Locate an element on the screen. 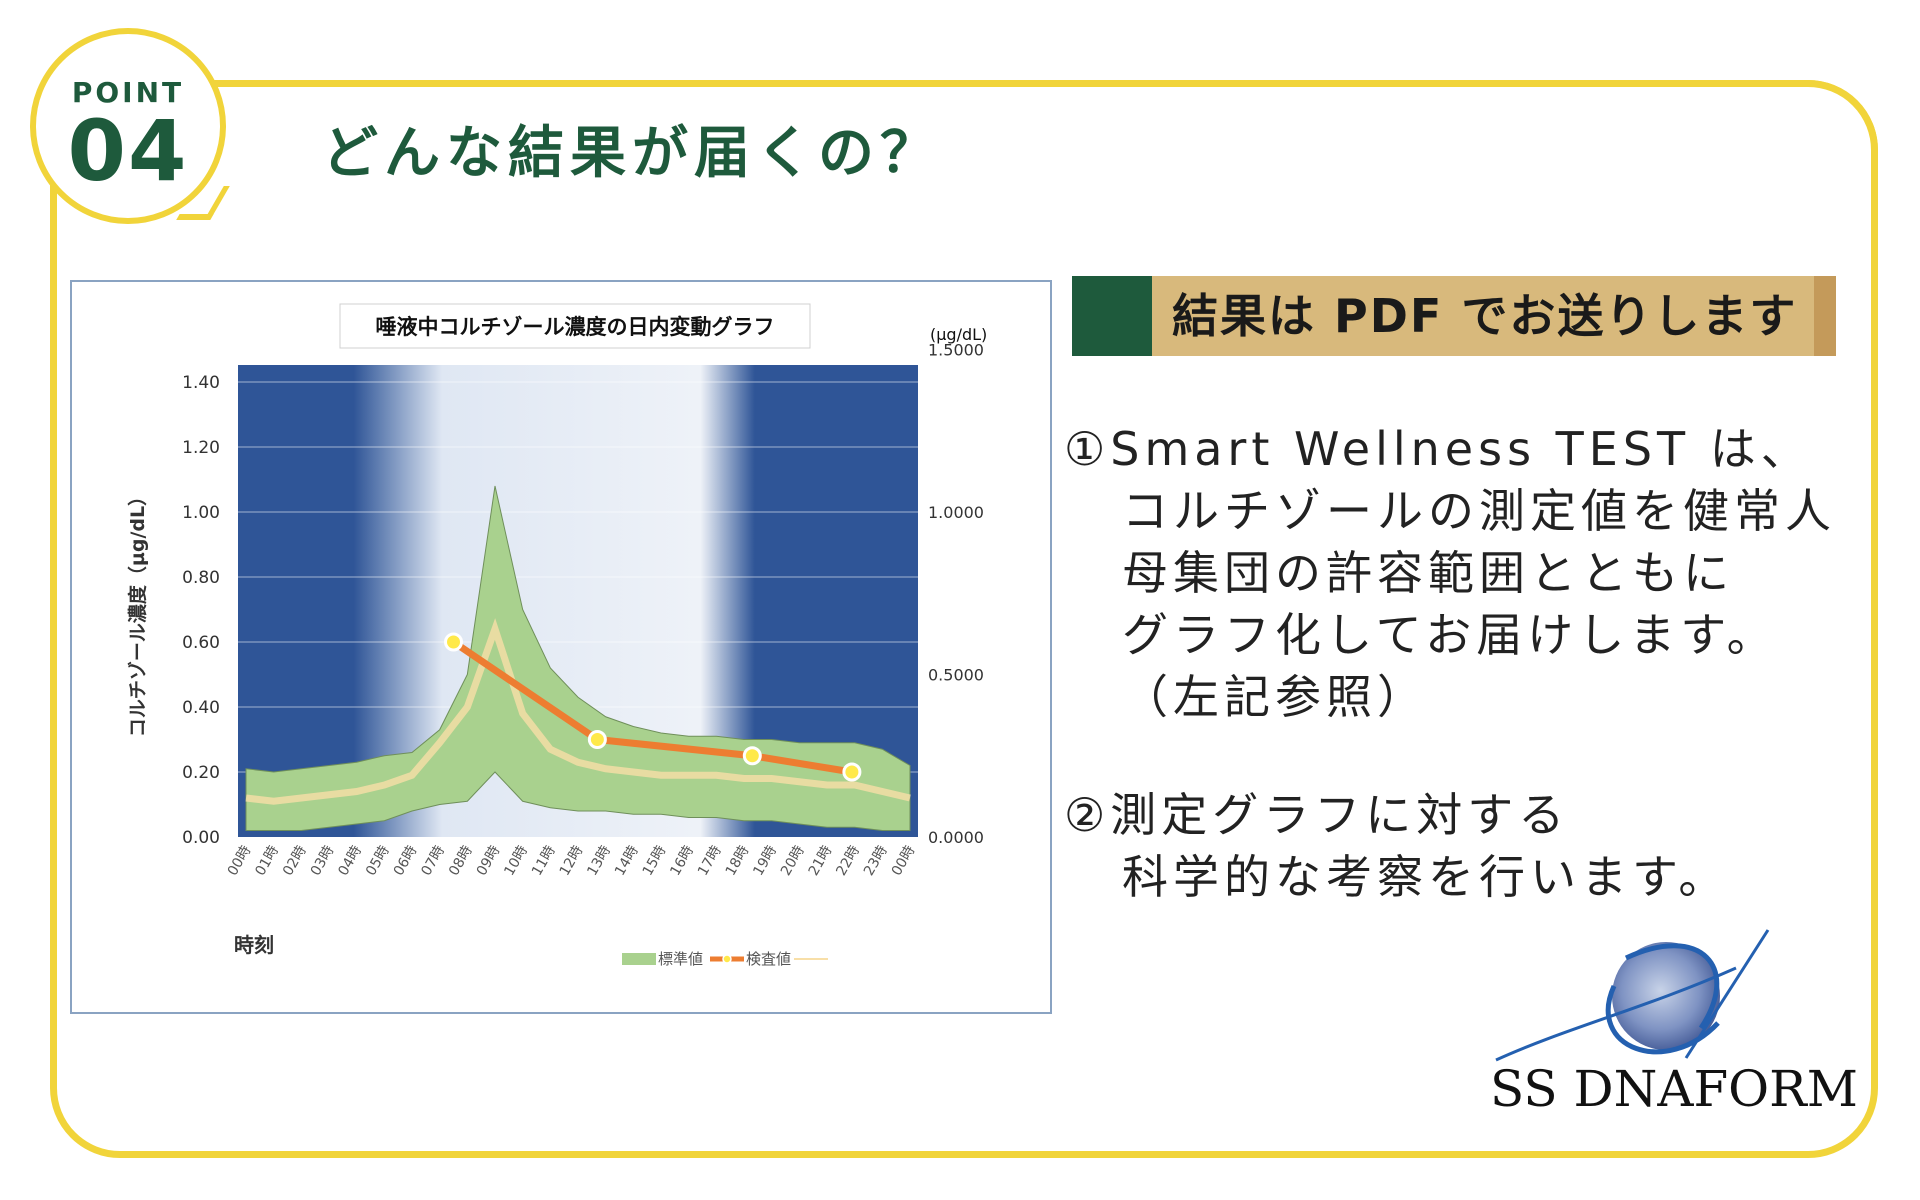 This screenshot has height=1200, width=1920. x-axis-label: 時刻 is located at coordinates (254, 945).